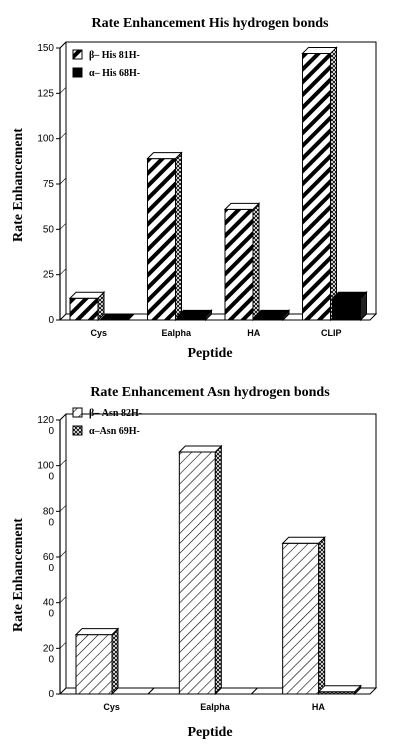  What do you see at coordinates (210, 392) in the screenshot?
I see `chart2-title: Rate Enhancement Asn hydrogen bonds` at bounding box center [210, 392].